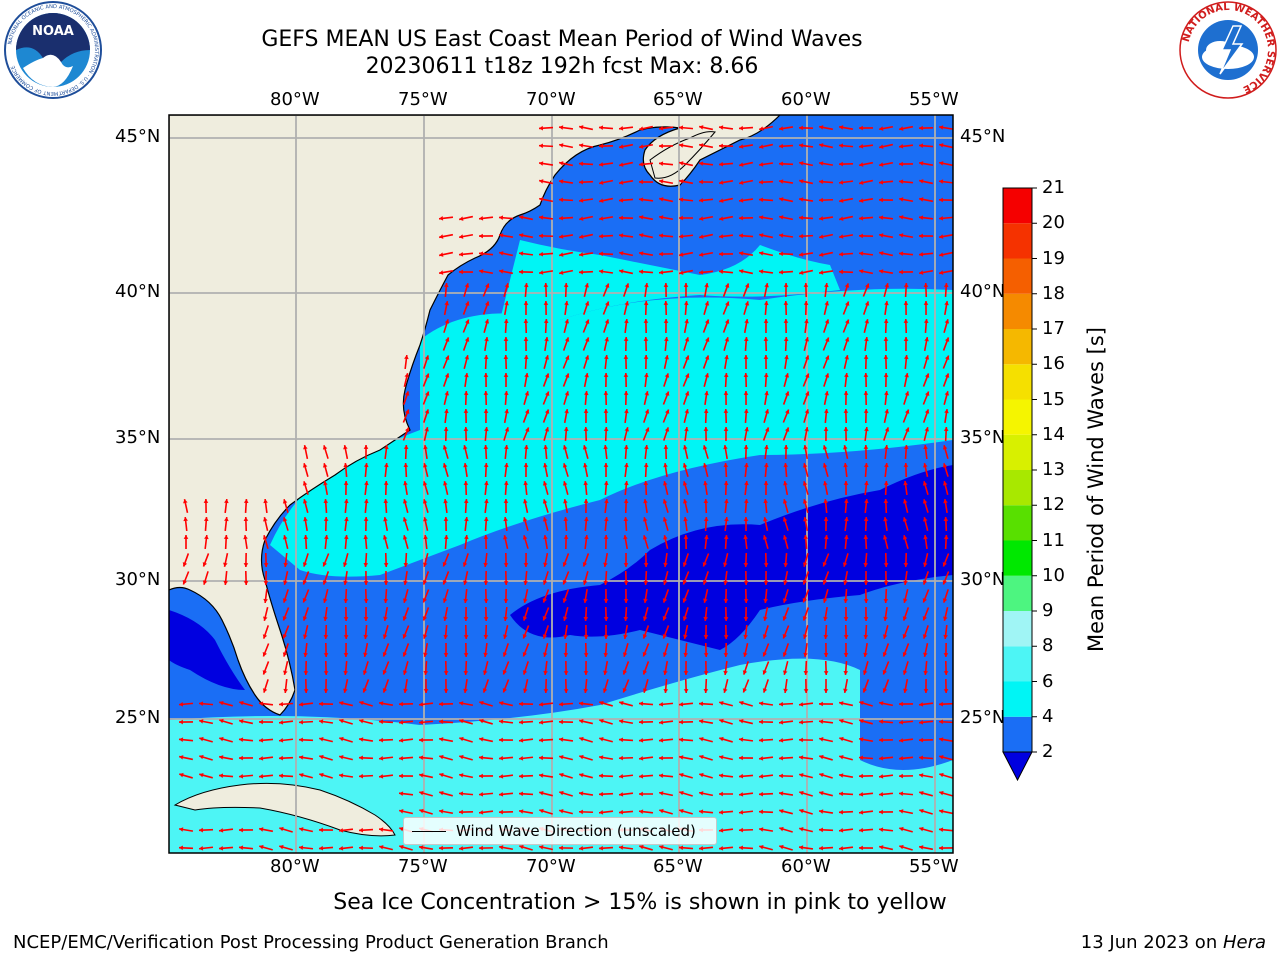 This screenshot has width=1280, height=960. What do you see at coordinates (1096, 489) in the screenshot?
I see `colorbar-label: Mean Period of Wind Waves [s]` at bounding box center [1096, 489].